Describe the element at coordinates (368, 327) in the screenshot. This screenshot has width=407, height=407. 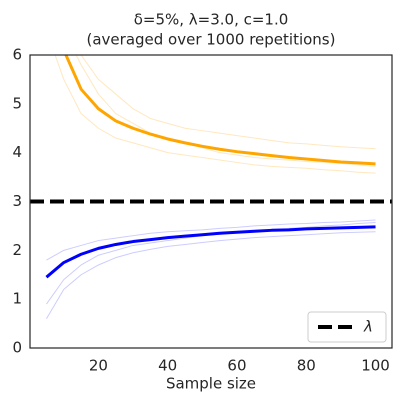
I see `legend-label: λ` at that location.